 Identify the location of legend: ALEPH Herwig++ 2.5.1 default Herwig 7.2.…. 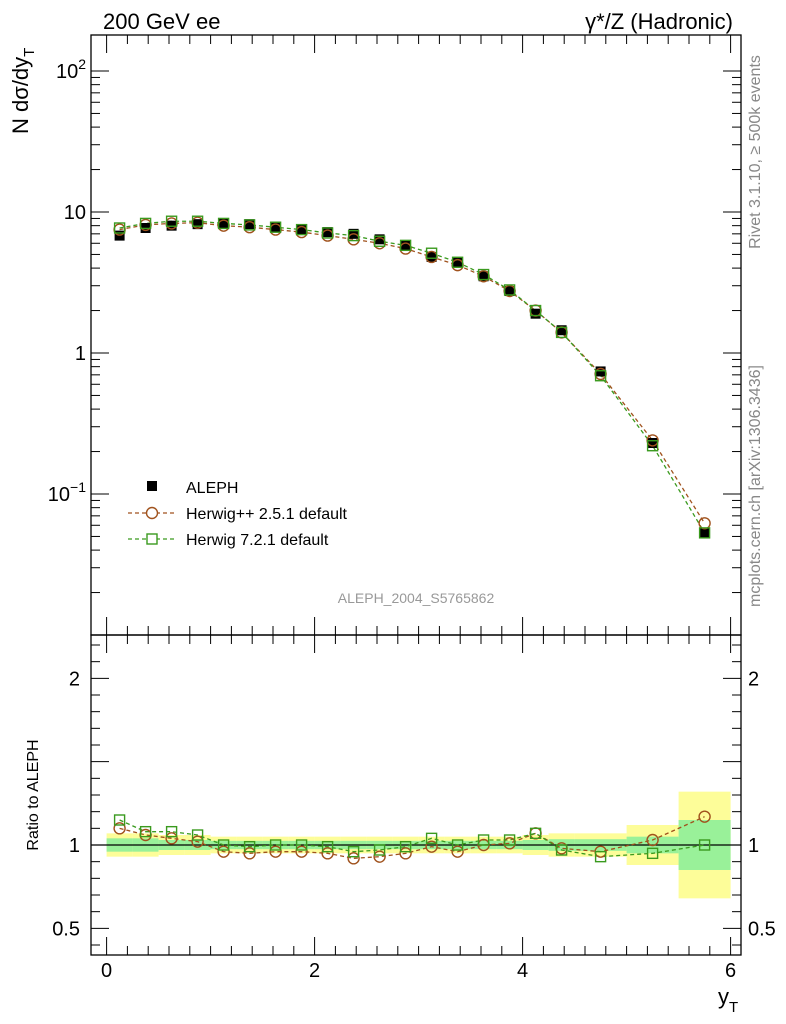
(238, 514).